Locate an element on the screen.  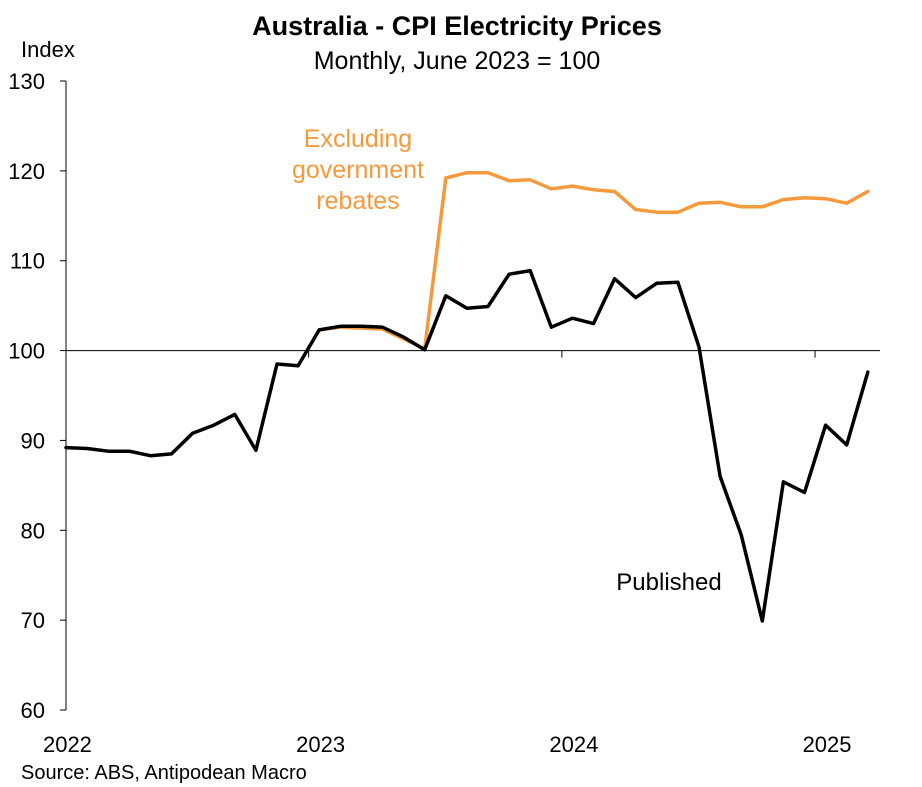
series-label-excluding-rebates: rebates is located at coordinates (357, 201).